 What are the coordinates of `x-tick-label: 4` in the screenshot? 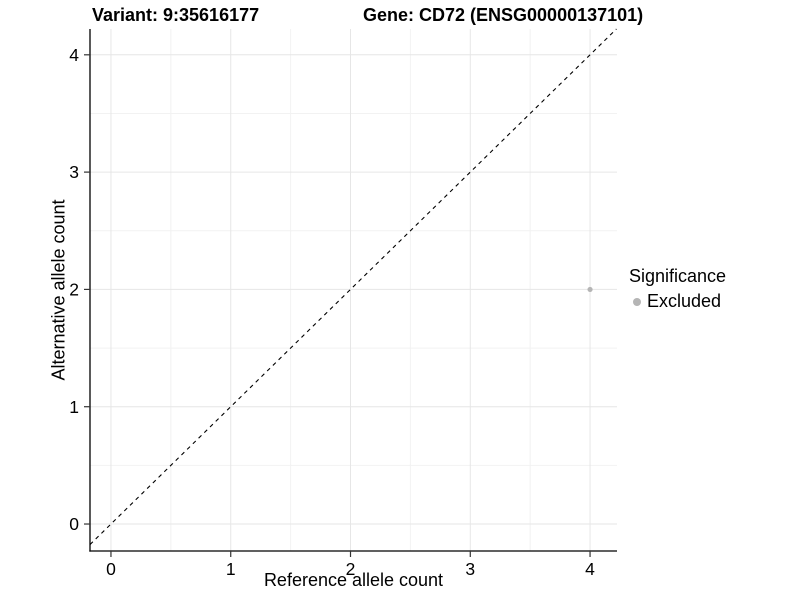 It's located at (590, 569).